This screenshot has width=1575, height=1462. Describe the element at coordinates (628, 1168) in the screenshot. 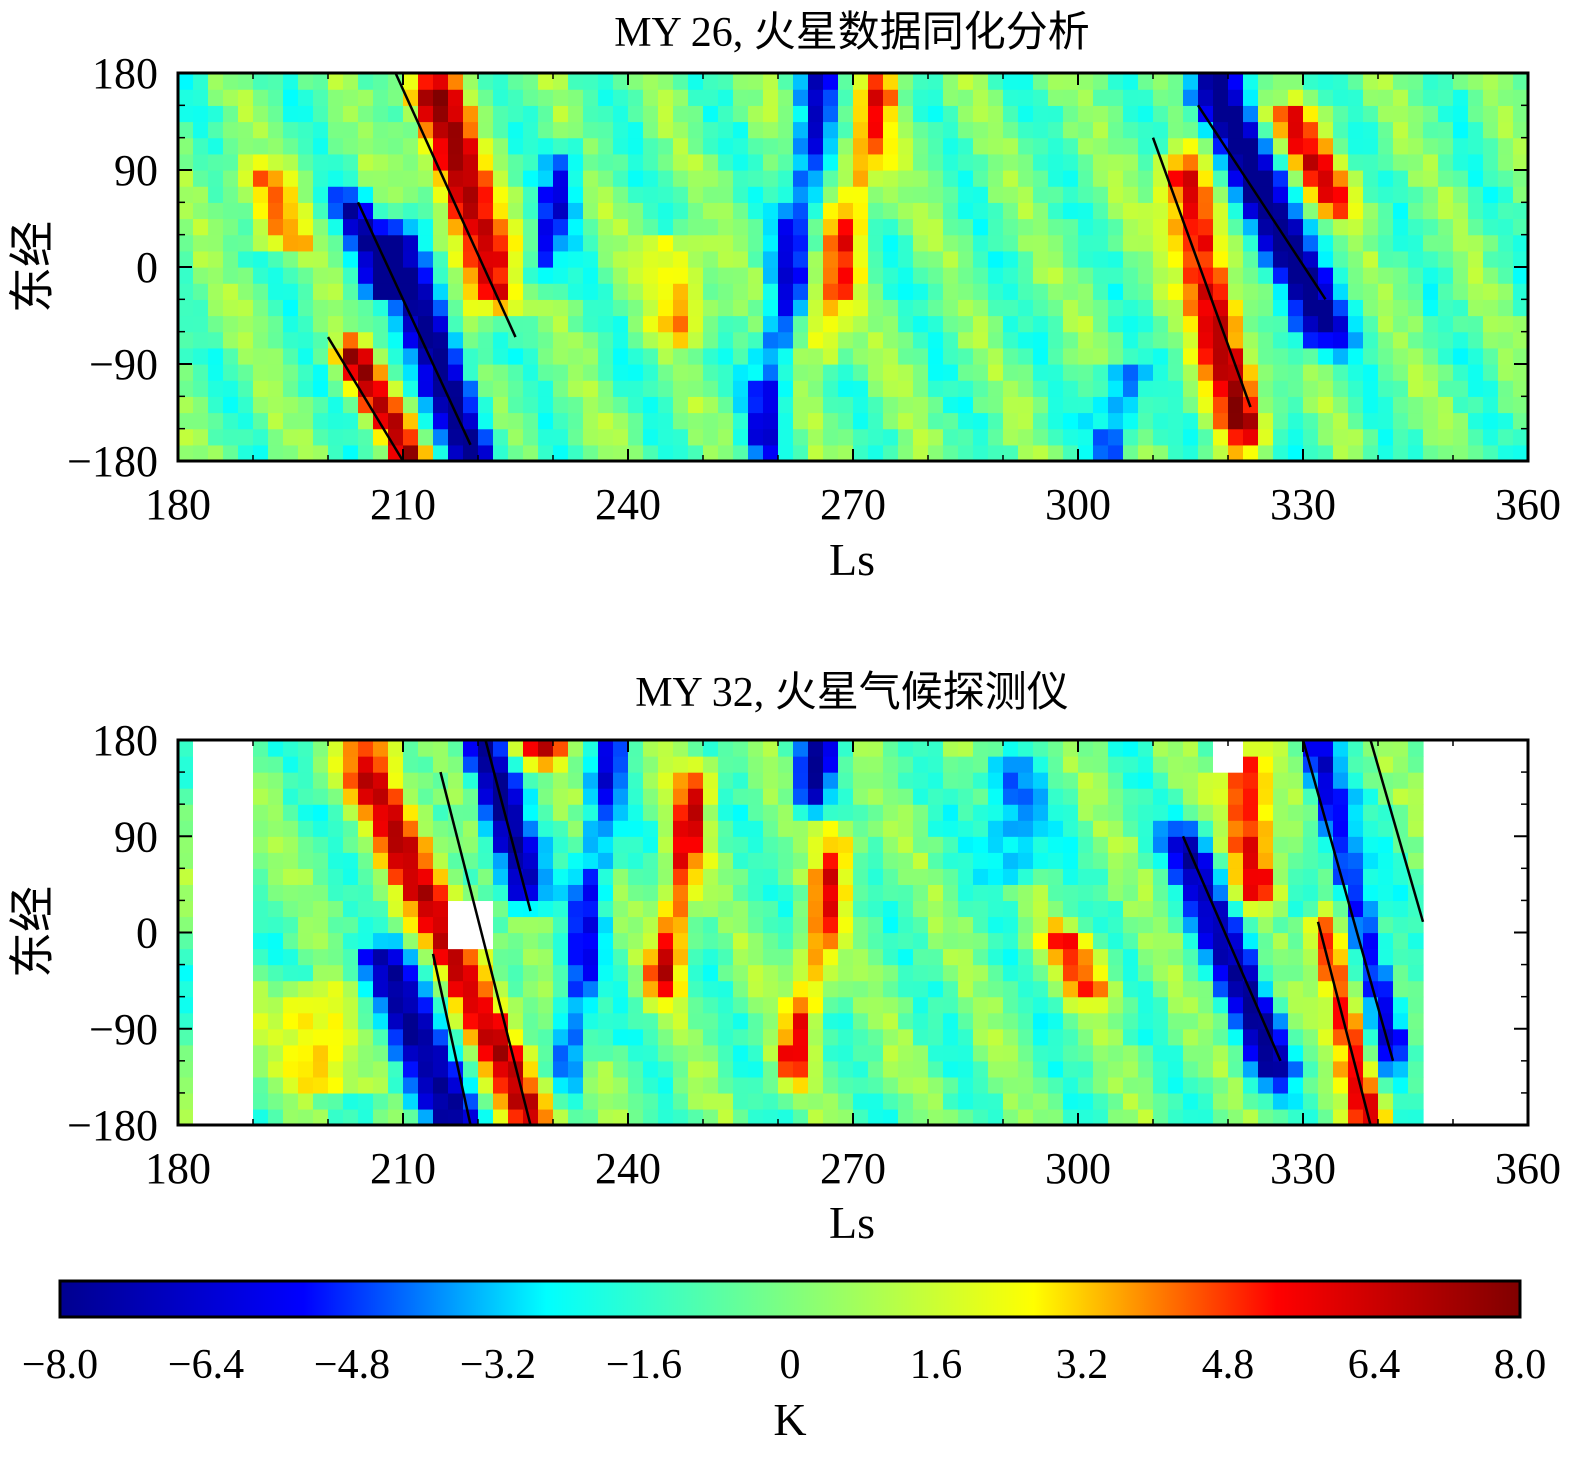

I see `x-tick-label: 240` at that location.